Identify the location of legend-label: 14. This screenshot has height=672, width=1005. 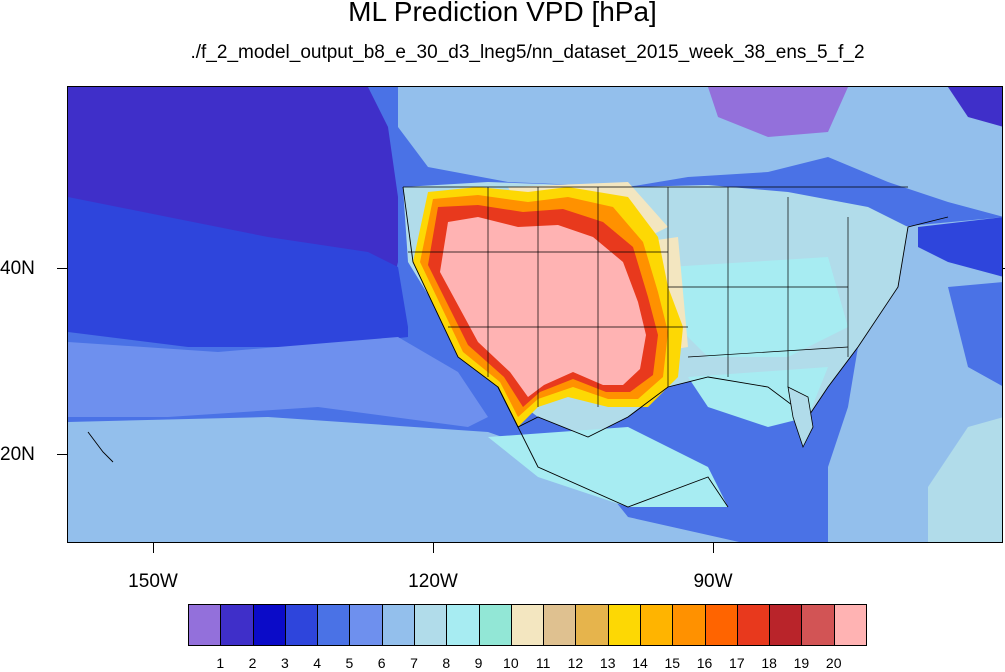
(640, 663).